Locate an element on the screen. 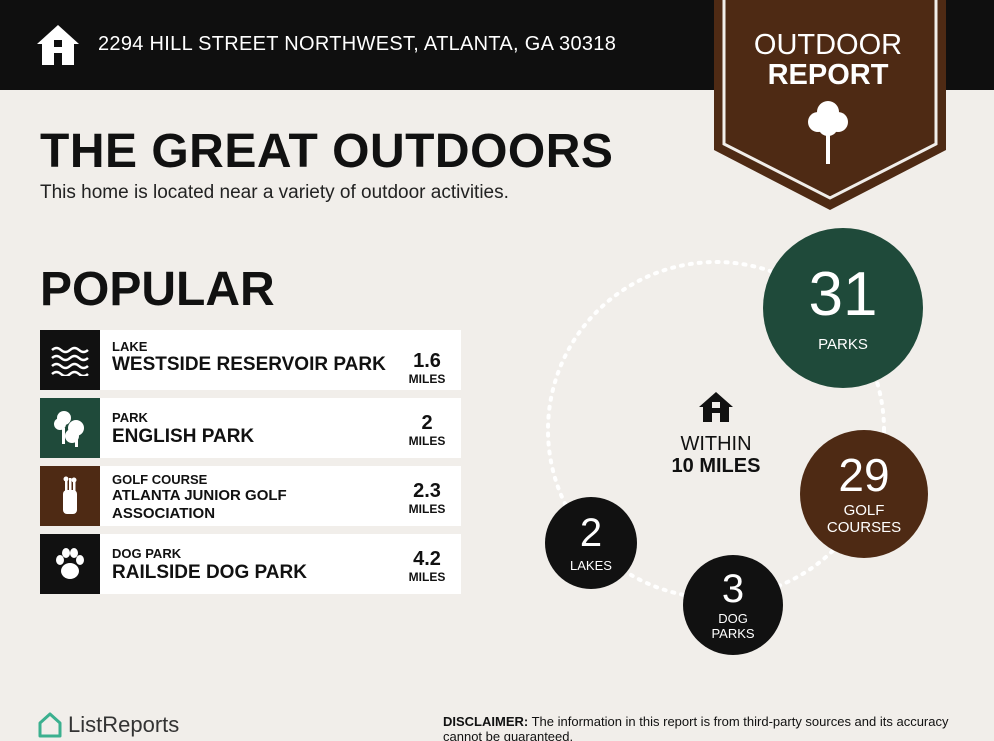  brand-name: ListReports is located at coordinates (124, 724).